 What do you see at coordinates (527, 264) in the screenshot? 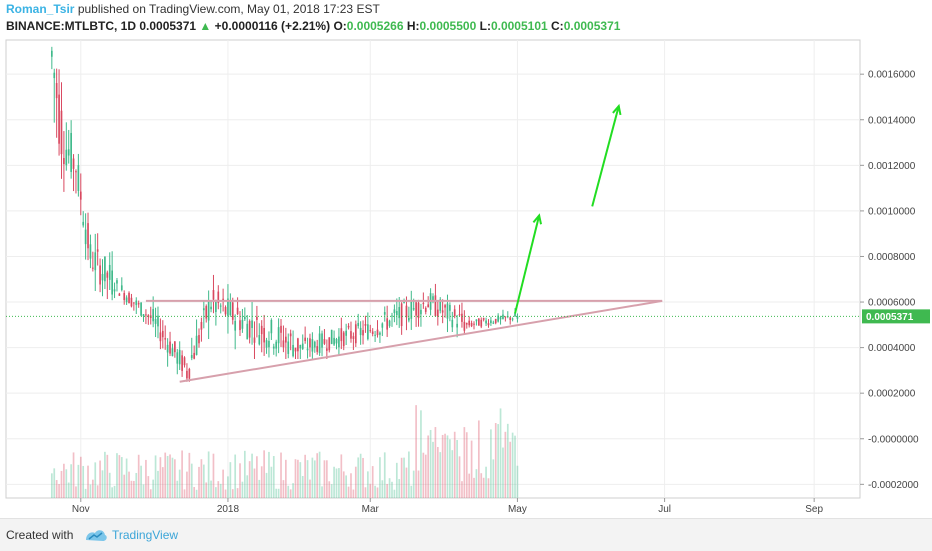
I see `green-arrow-shaft` at bounding box center [527, 264].